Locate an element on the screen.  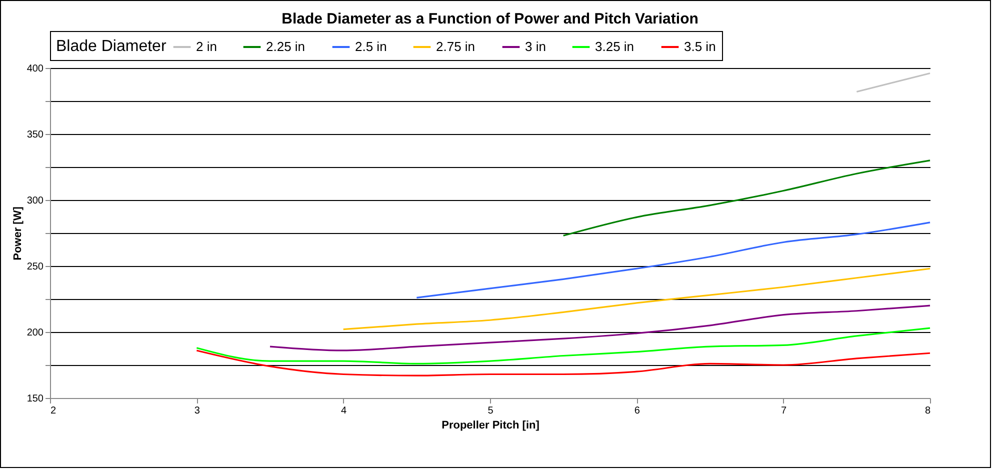
x-tick-label: 4 is located at coordinates (344, 411).